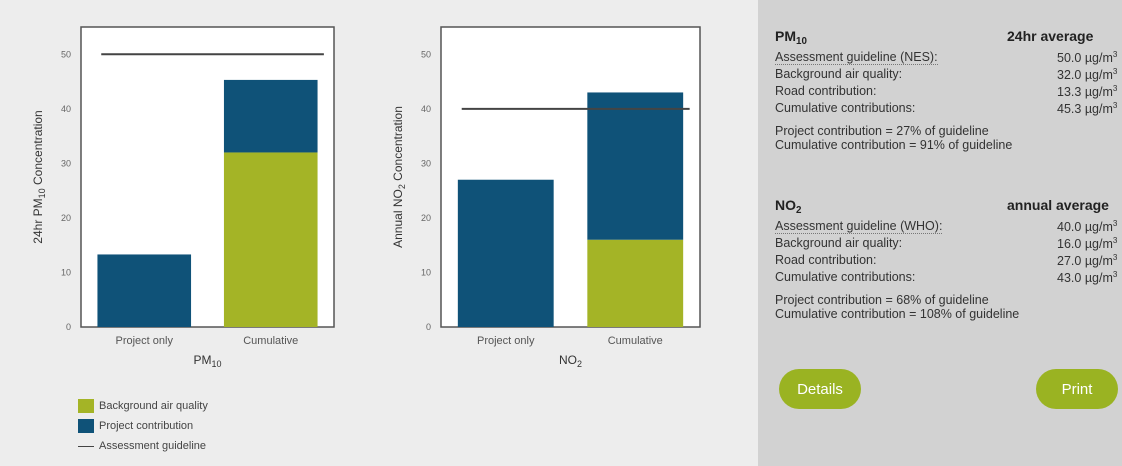 The width and height of the screenshot is (1122, 466). Describe the element at coordinates (207, 361) in the screenshot. I see `pm10-x-axis-label: PM10` at that location.